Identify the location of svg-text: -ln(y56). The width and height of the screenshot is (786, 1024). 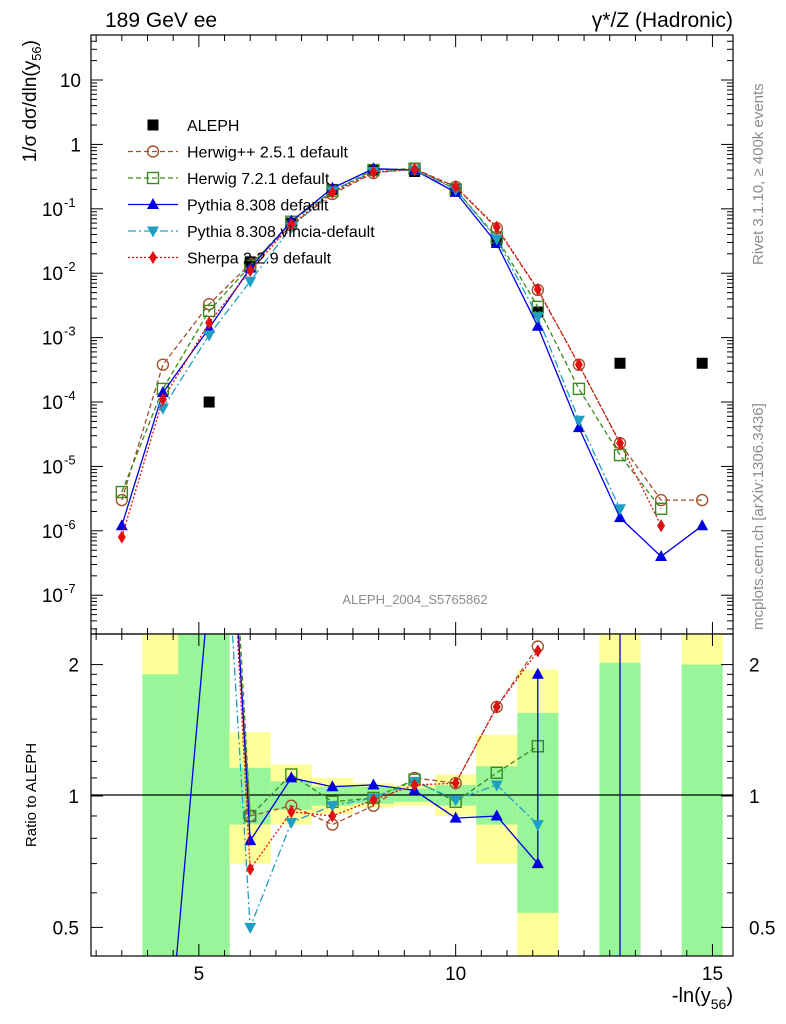
(702, 998).